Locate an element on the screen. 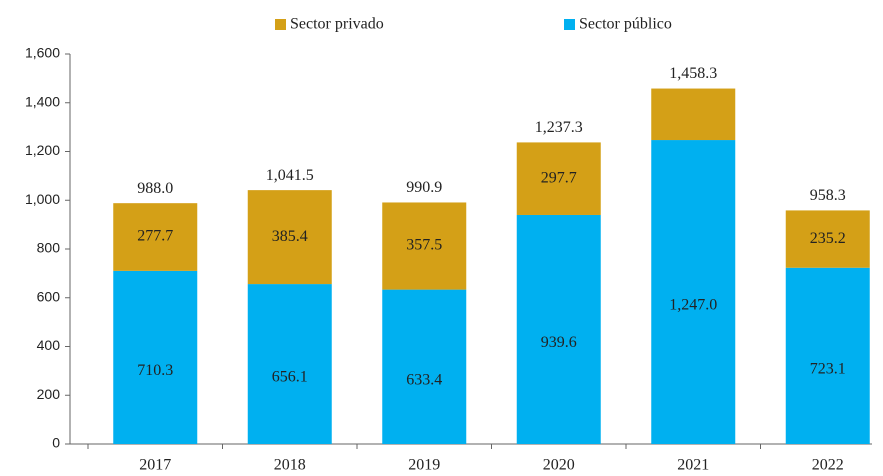 Image resolution: width=883 pixels, height=476 pixels. y-tick-label: 1,000 is located at coordinates (42, 199).